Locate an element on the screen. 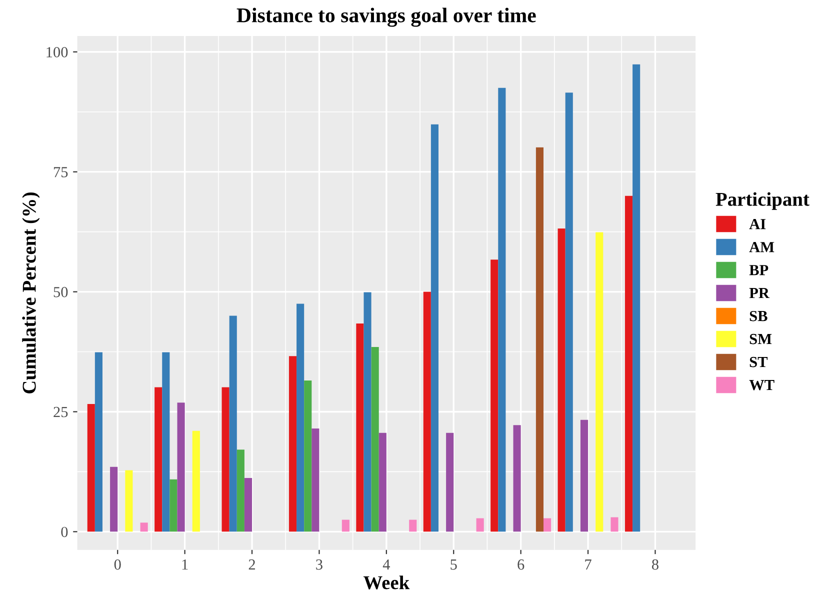 This screenshot has height=601, width=831. x-tick-label: 5 is located at coordinates (453, 565).